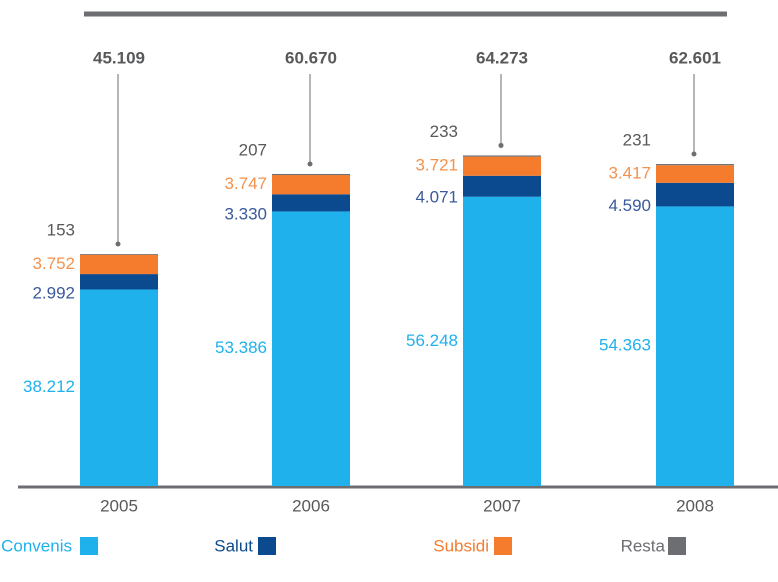 This screenshot has height=582, width=778. What do you see at coordinates (625, 345) in the screenshot?
I see `value-label: 54.363` at bounding box center [625, 345].